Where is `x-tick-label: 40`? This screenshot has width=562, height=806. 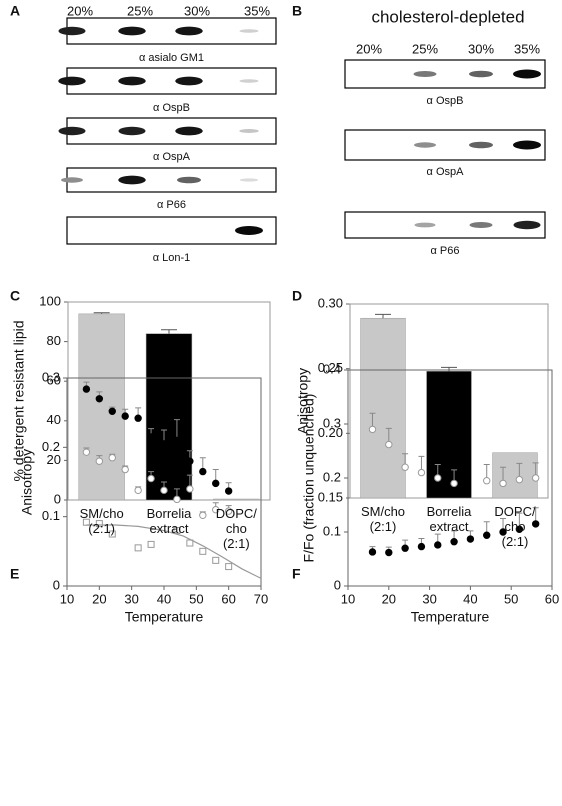 x-tick-label: 40 is located at coordinates (470, 598).